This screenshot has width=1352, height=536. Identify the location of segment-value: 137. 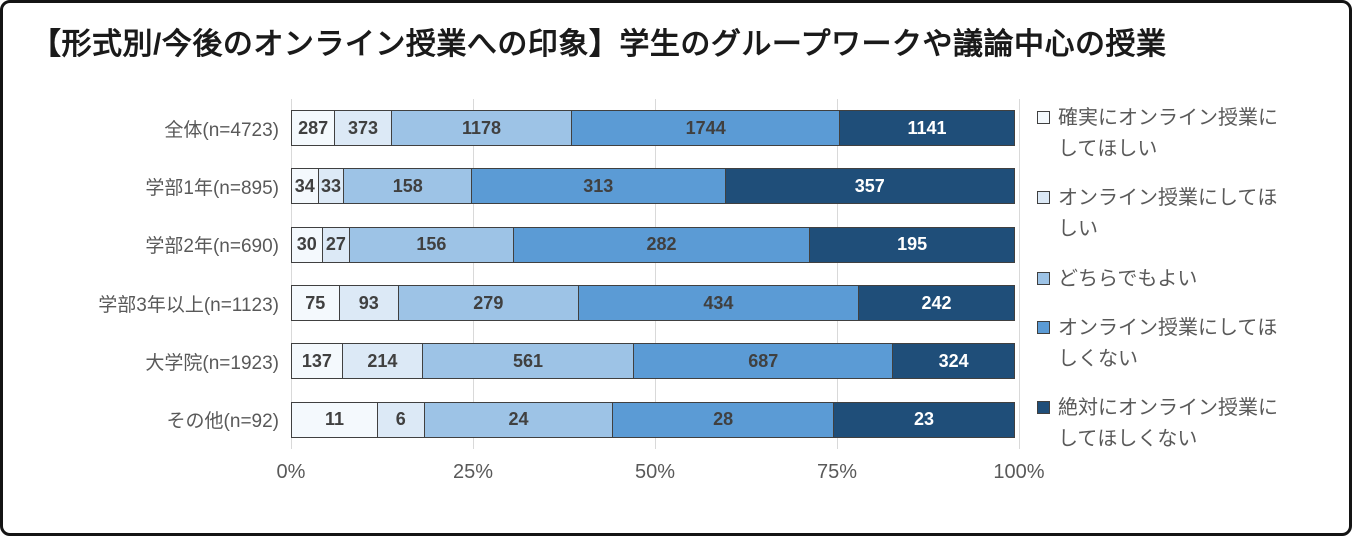
(316, 360).